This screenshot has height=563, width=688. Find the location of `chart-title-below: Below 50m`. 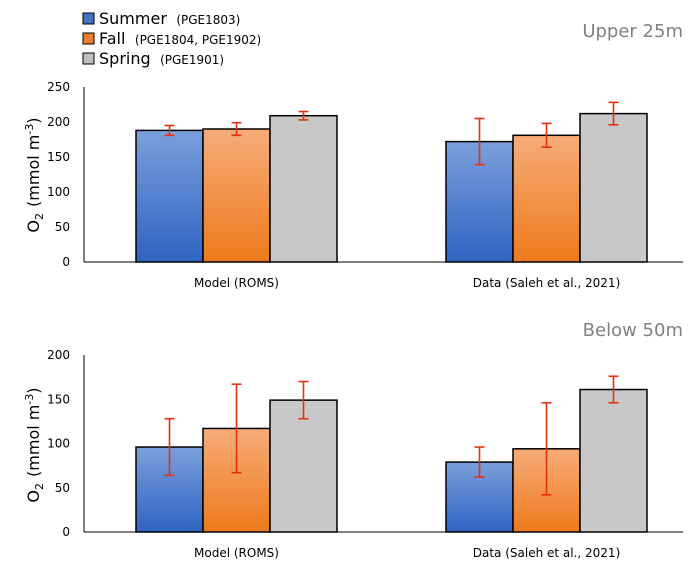

chart-title-below: Below 50m is located at coordinates (633, 330).